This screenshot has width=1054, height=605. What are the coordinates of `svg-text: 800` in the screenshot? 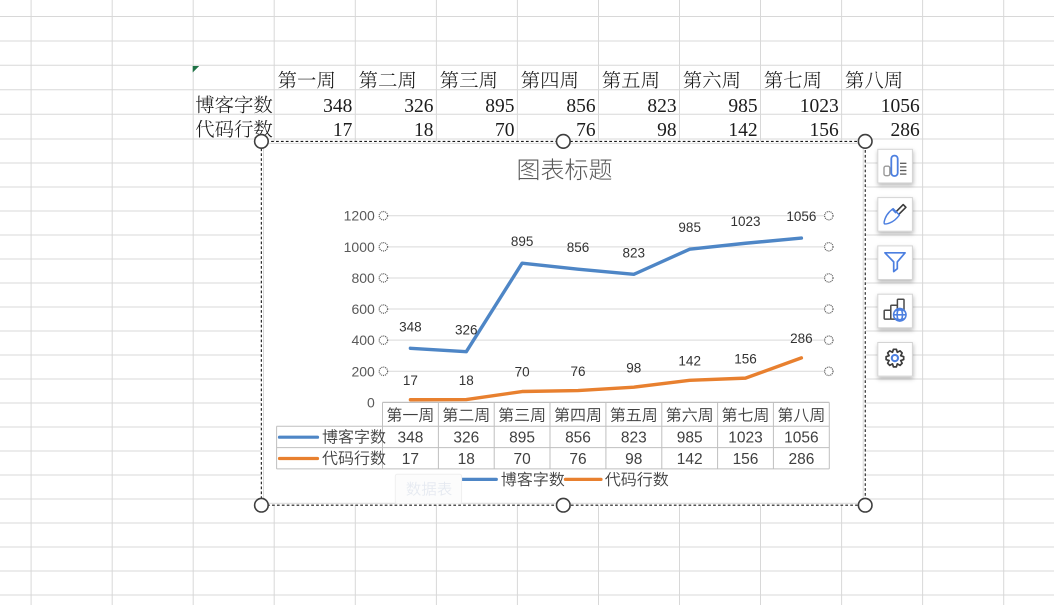 It's located at (363, 278).